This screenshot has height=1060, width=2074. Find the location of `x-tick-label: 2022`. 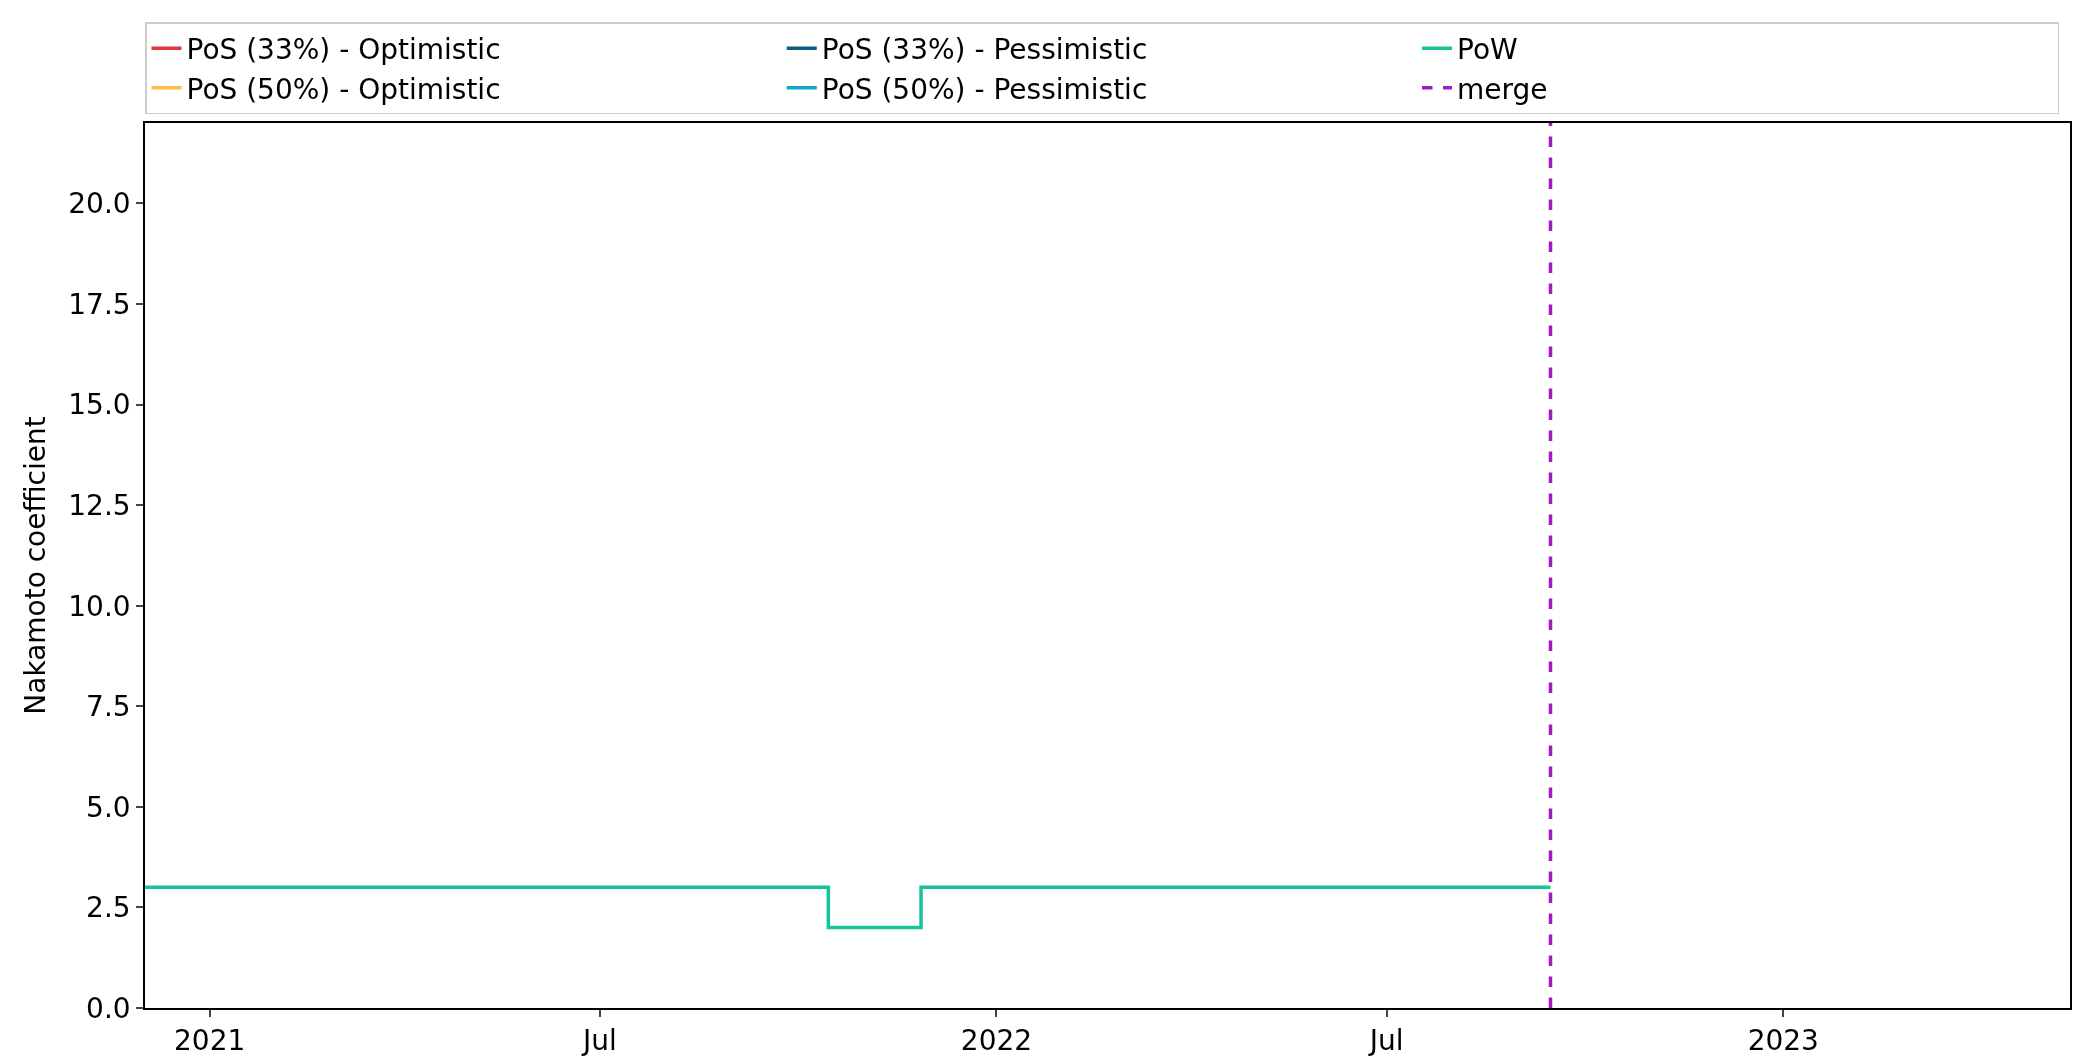

x-tick-label: 2022 is located at coordinates (996, 1041).